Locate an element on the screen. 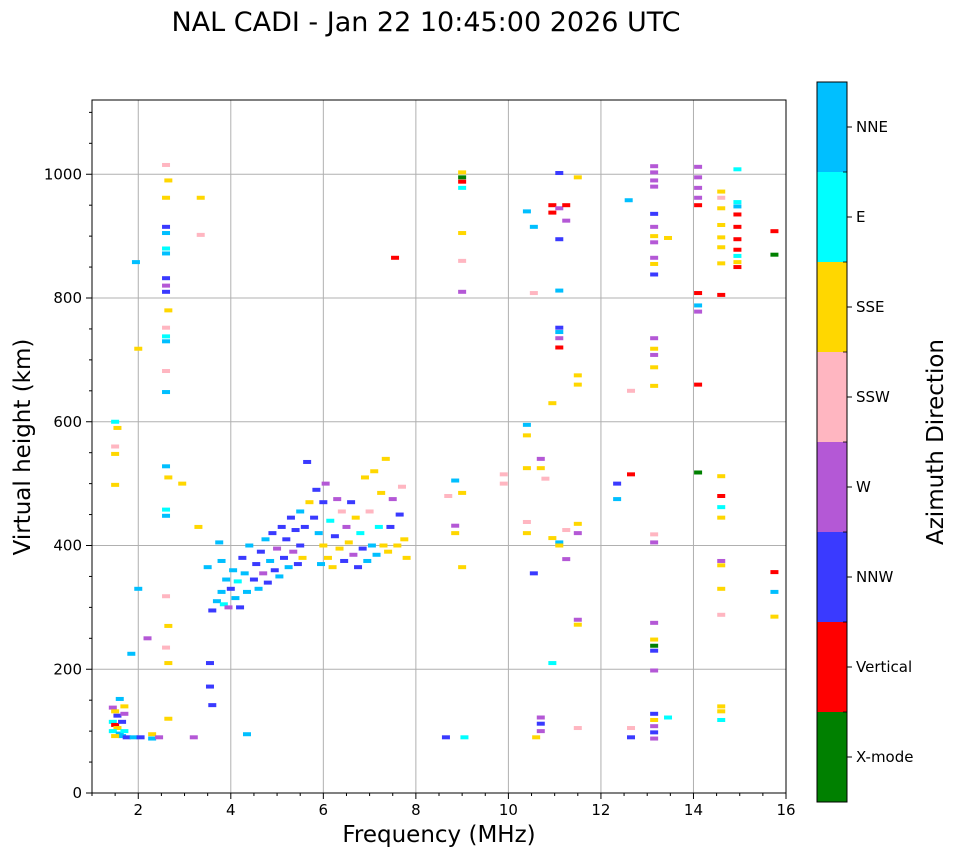  y-axis-label: Virtual height (km) is located at coordinates (23, 447).